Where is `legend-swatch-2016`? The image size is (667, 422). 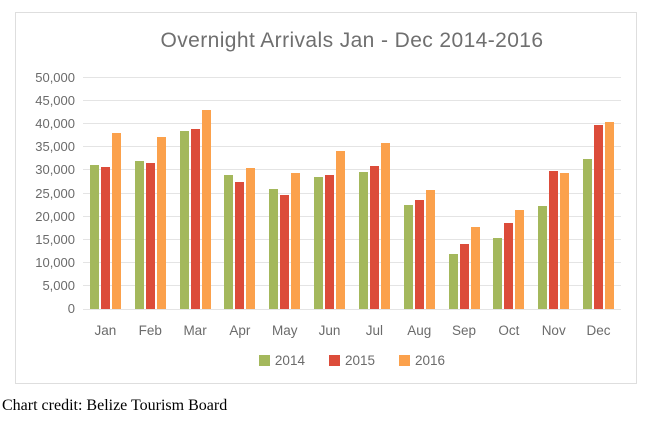
legend-swatch-2016 is located at coordinates (405, 360).